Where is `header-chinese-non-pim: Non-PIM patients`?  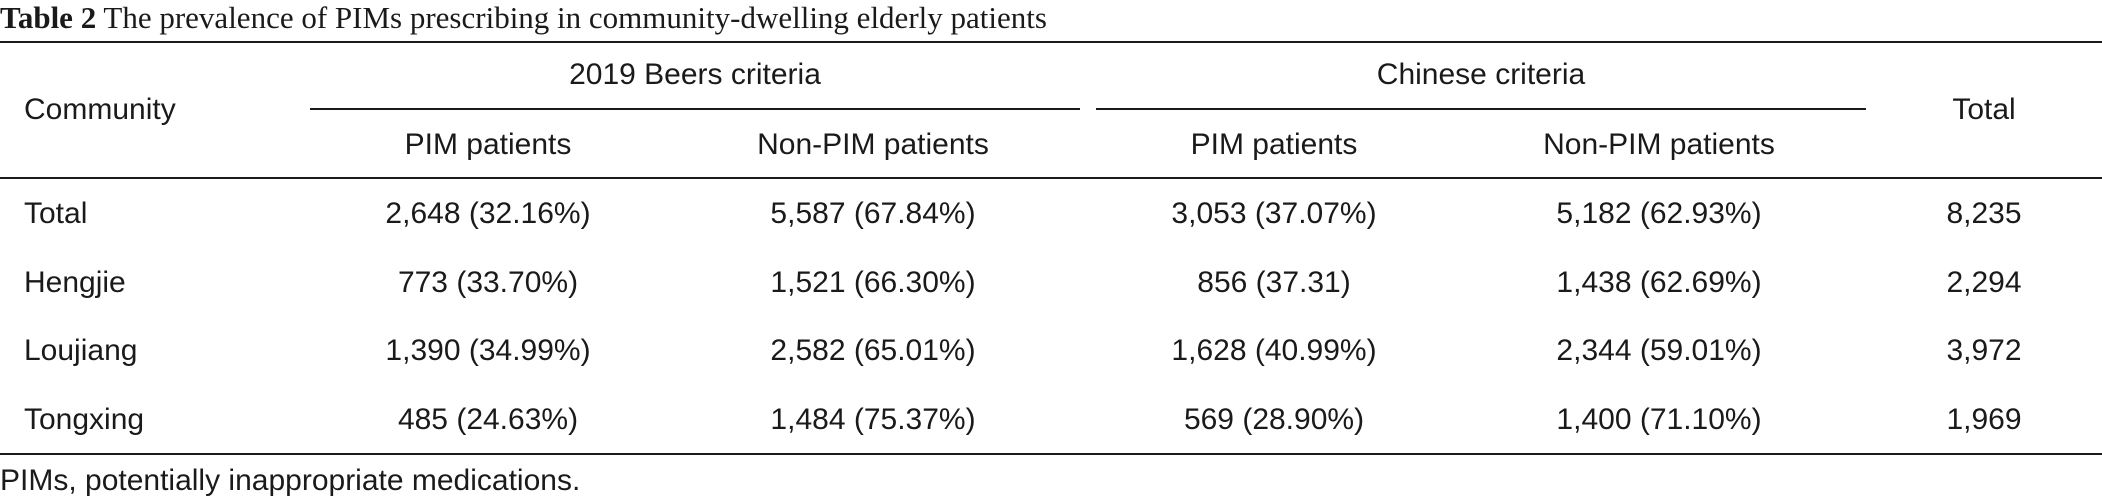
header-chinese-non-pim: Non-PIM patients is located at coordinates (1659, 144).